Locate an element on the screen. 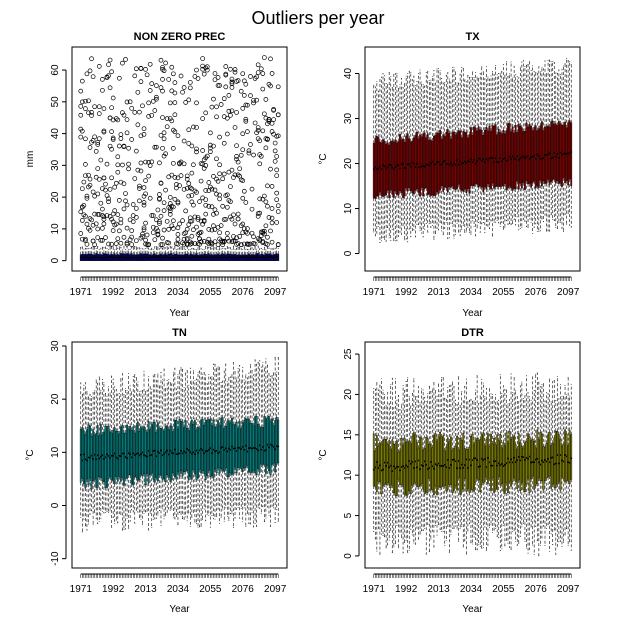 The image size is (640, 640). panel-title: TN is located at coordinates (179, 333).